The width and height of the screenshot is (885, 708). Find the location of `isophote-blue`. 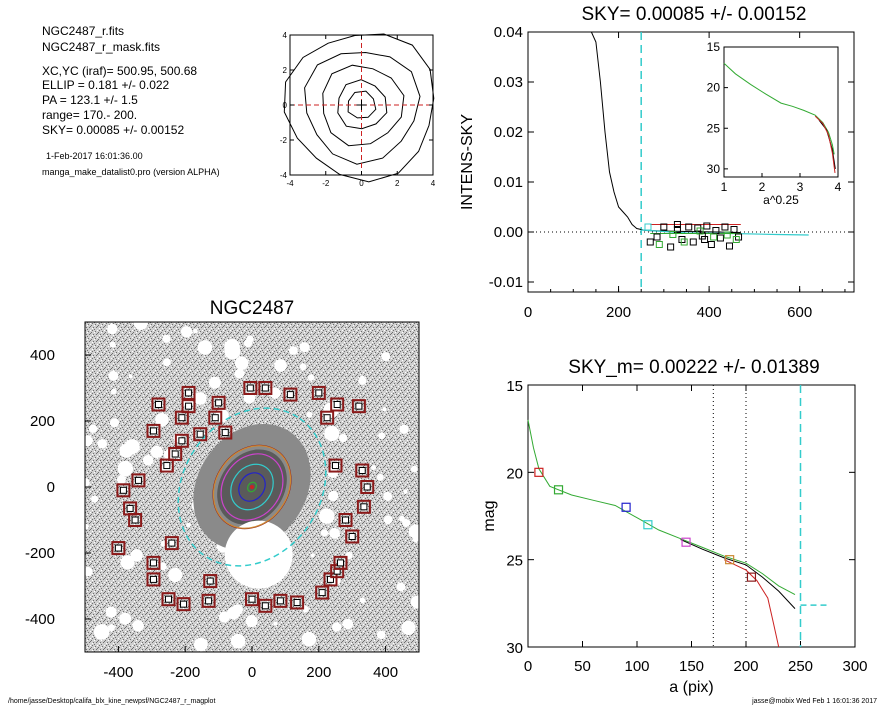

isophote-blue is located at coordinates (252, 487).